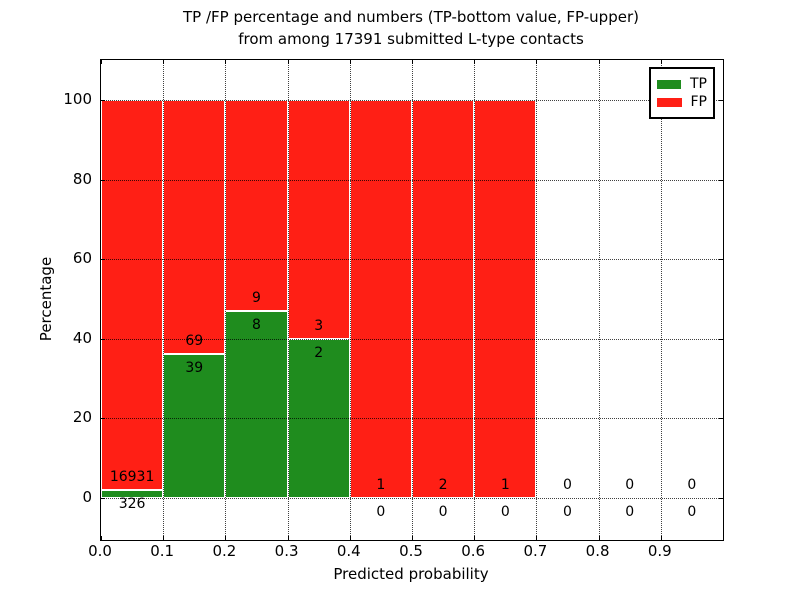 This screenshot has width=800, height=600. I want to click on fp-count-label: 3, so click(319, 325).